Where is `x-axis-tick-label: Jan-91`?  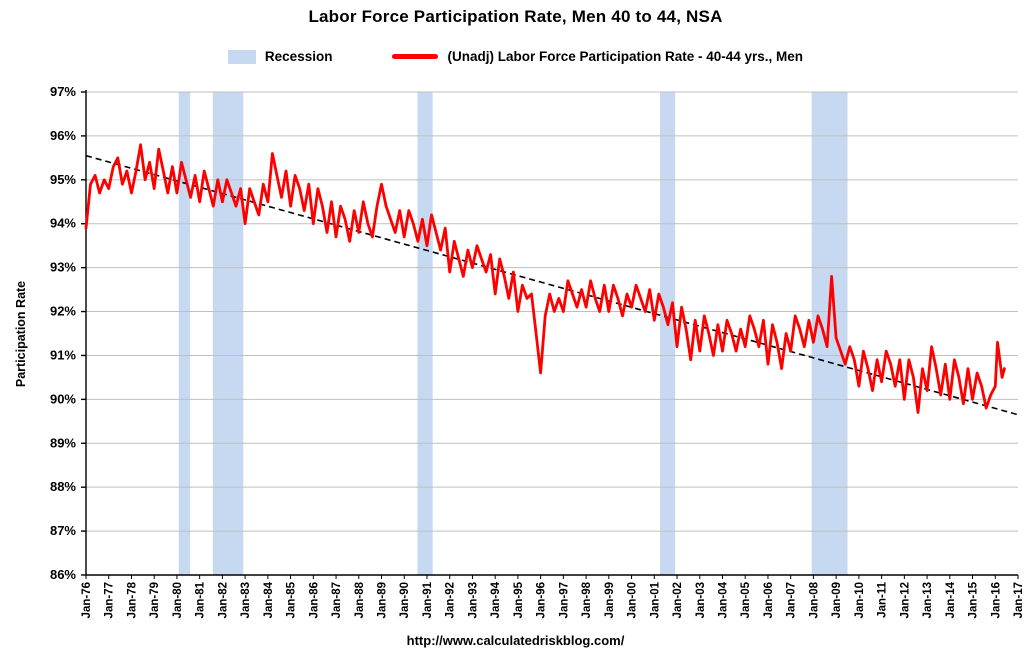 x-axis-tick-label: Jan-91 is located at coordinates (428, 599).